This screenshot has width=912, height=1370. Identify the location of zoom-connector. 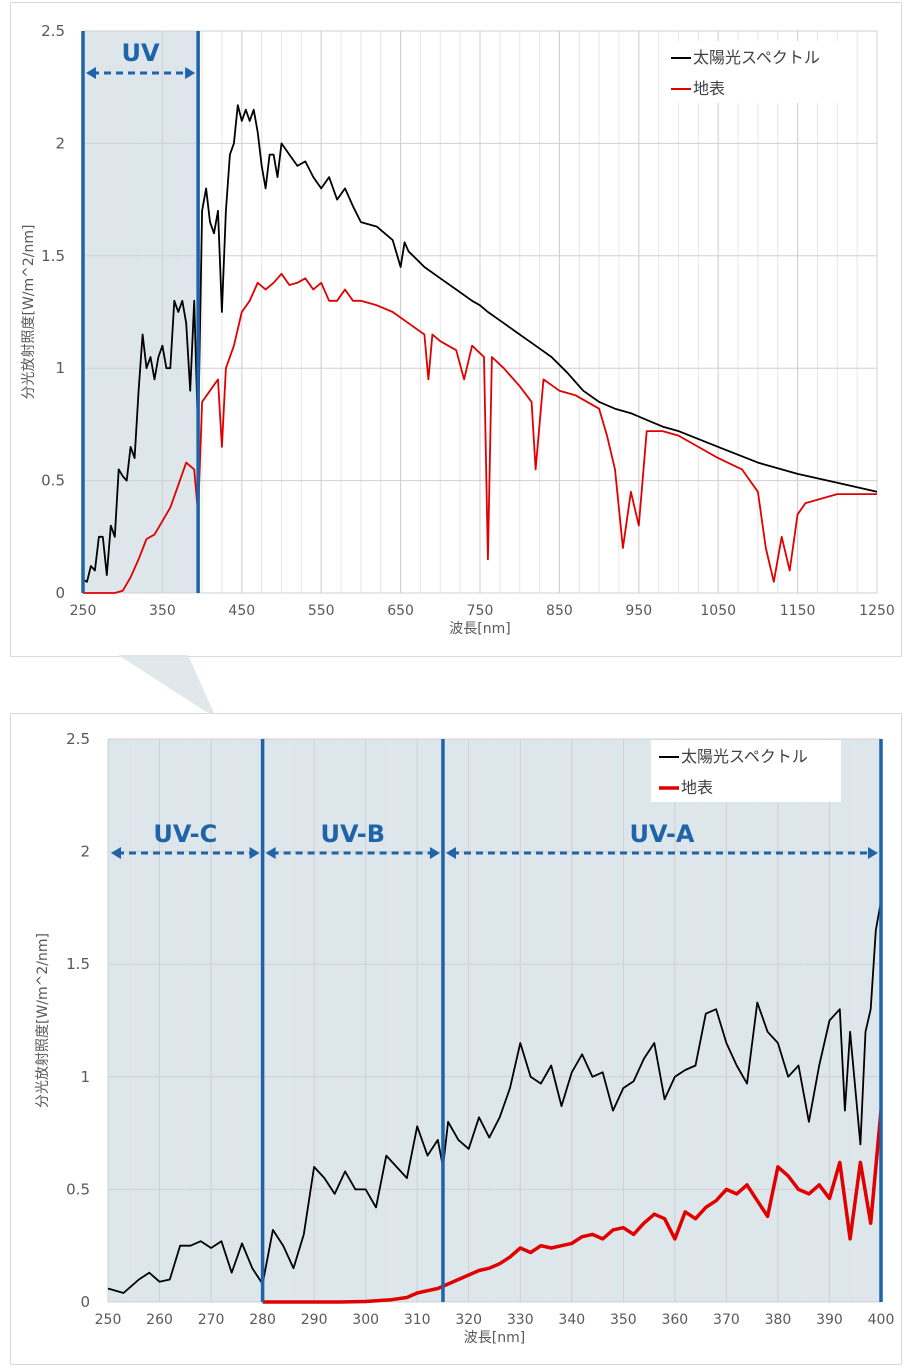
(166, 684).